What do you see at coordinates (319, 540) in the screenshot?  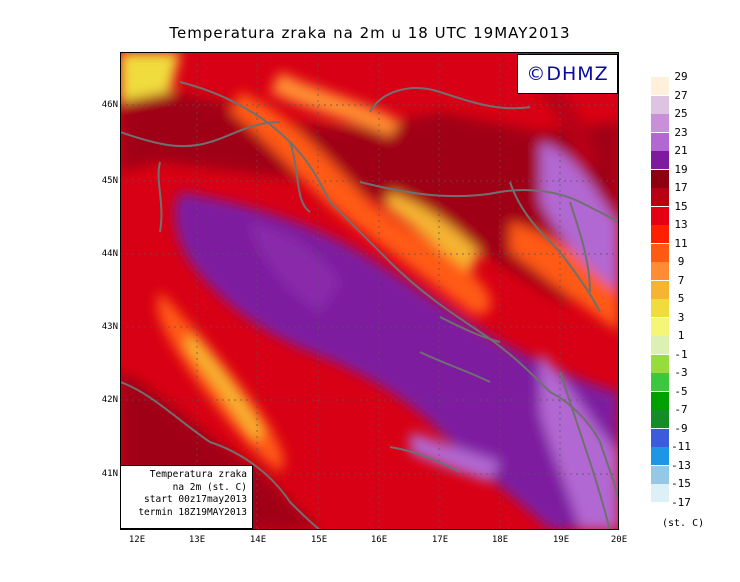 I see `lon-label-15e: 15E` at bounding box center [319, 540].